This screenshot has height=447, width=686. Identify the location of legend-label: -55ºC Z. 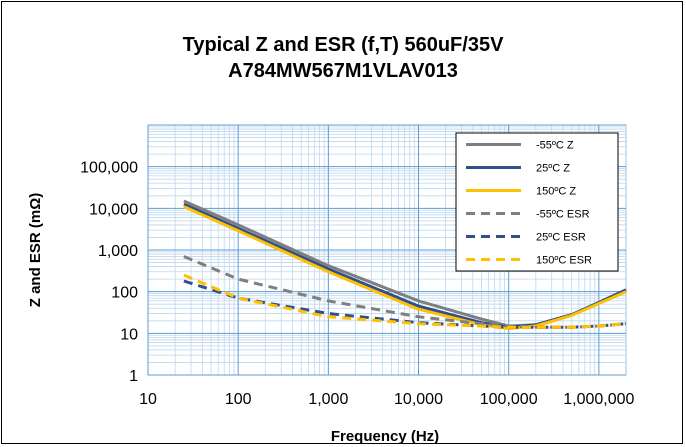
(555, 146).